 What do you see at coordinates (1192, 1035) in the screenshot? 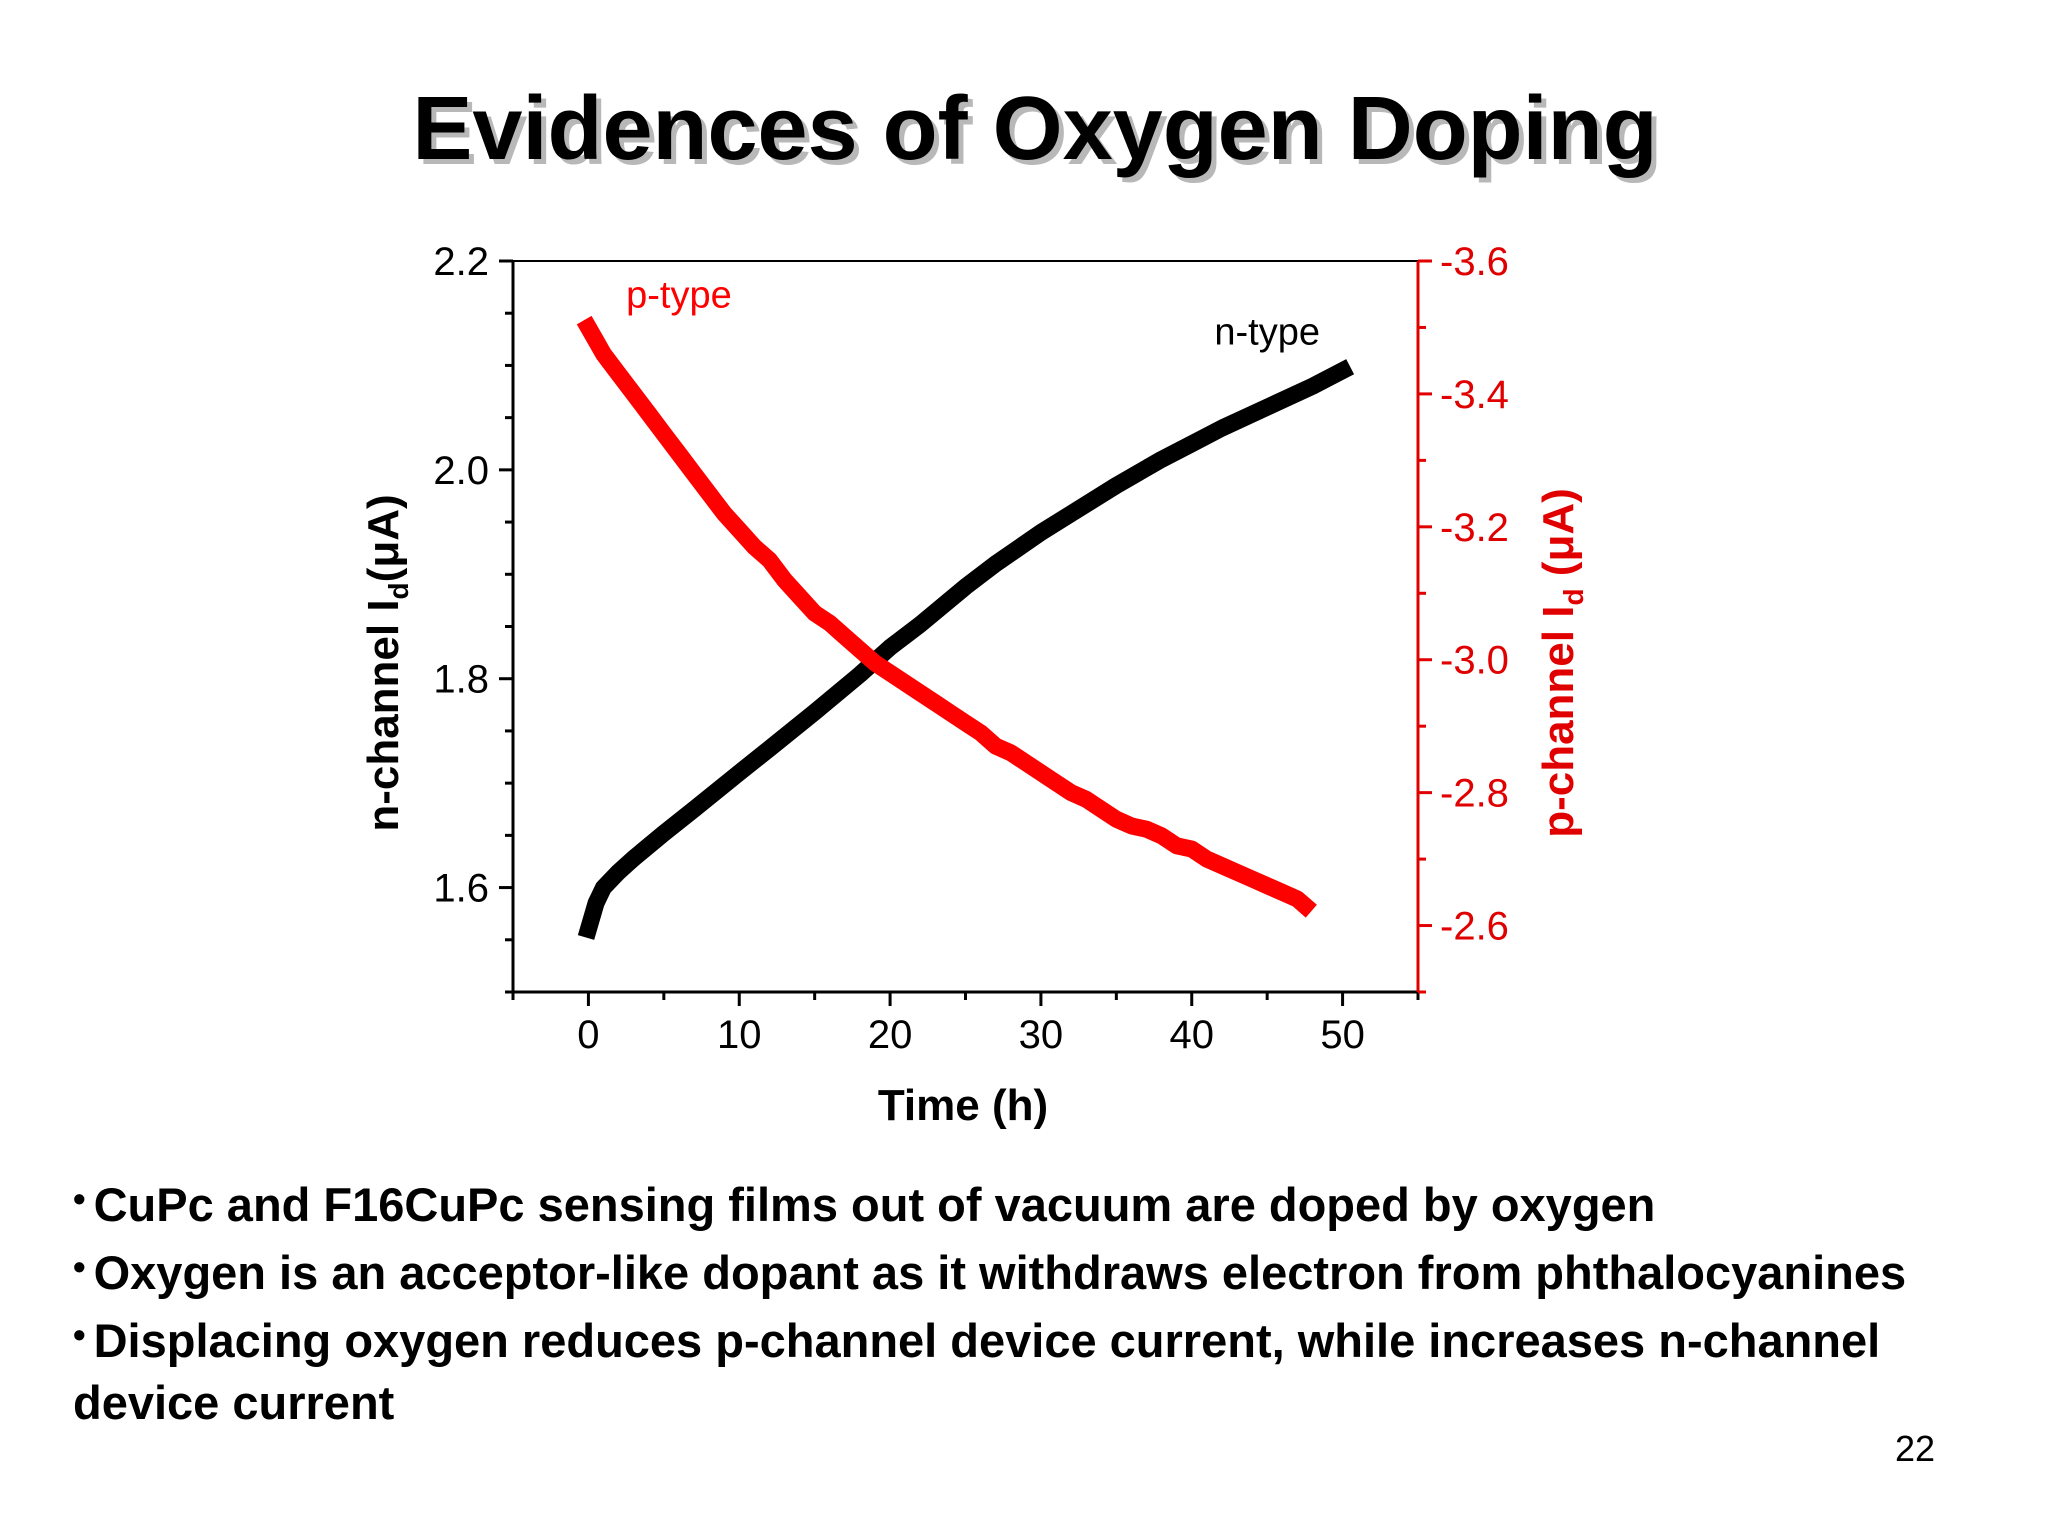
I see `x-tick-label: 40` at bounding box center [1192, 1035].